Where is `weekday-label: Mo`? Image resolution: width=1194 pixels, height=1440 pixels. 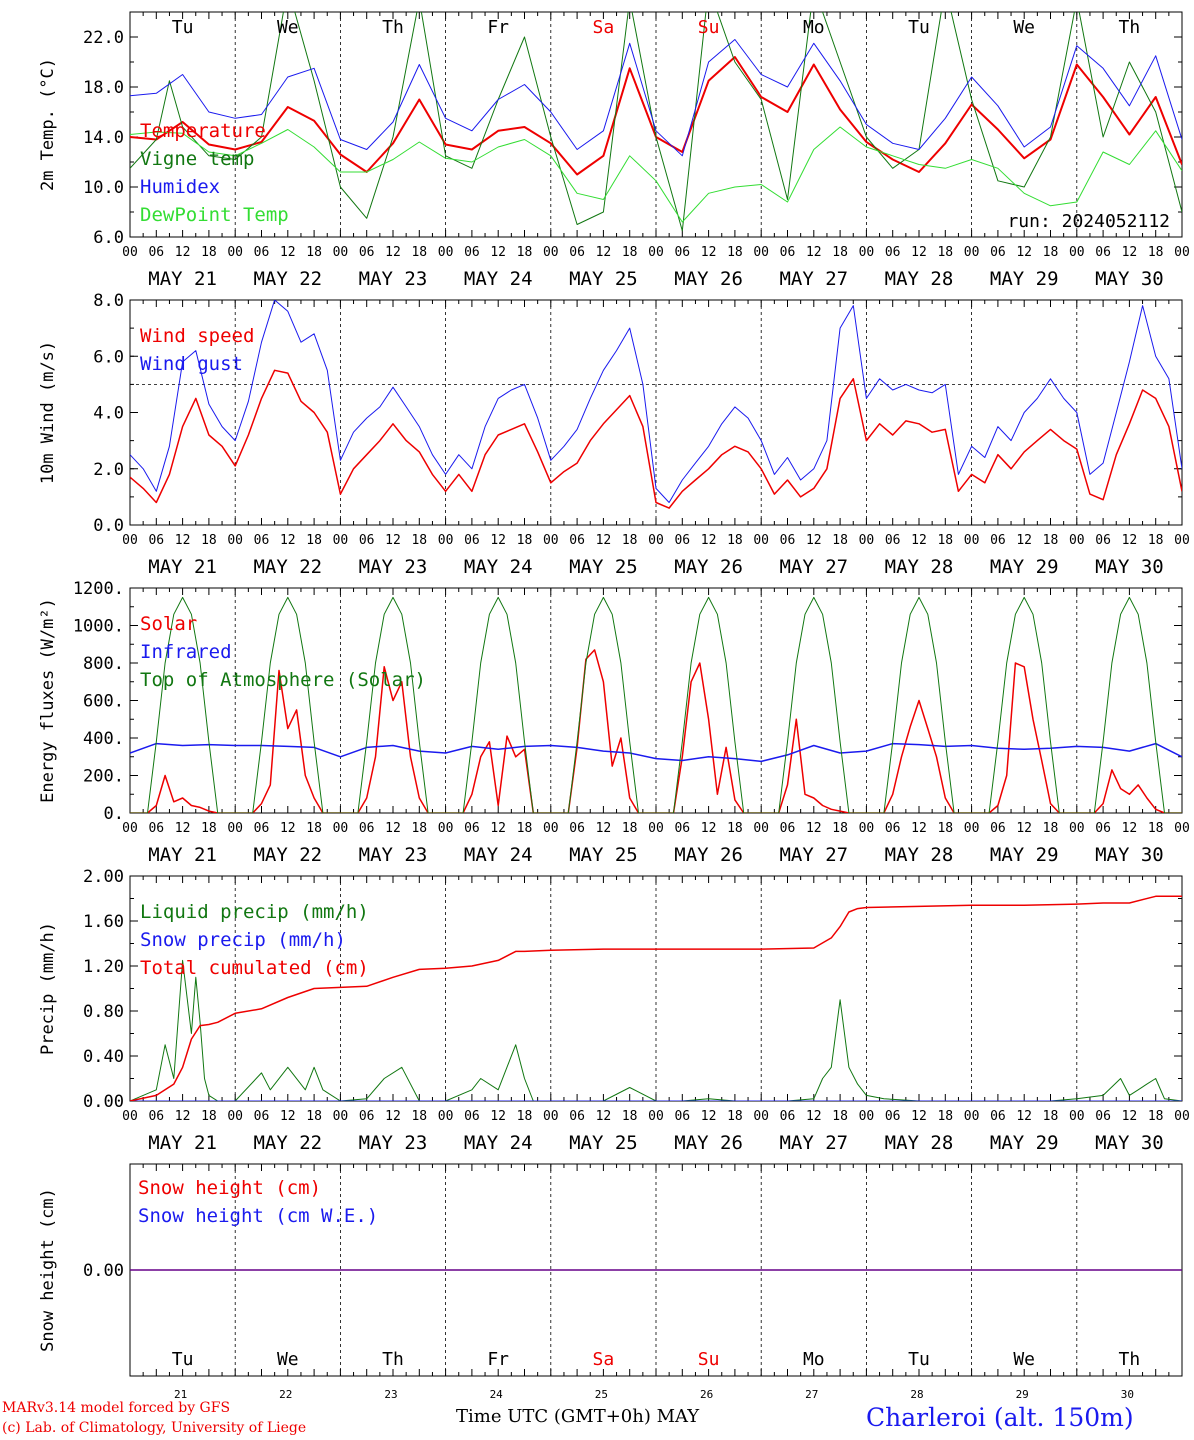 weekday-label: Mo is located at coordinates (814, 1359).